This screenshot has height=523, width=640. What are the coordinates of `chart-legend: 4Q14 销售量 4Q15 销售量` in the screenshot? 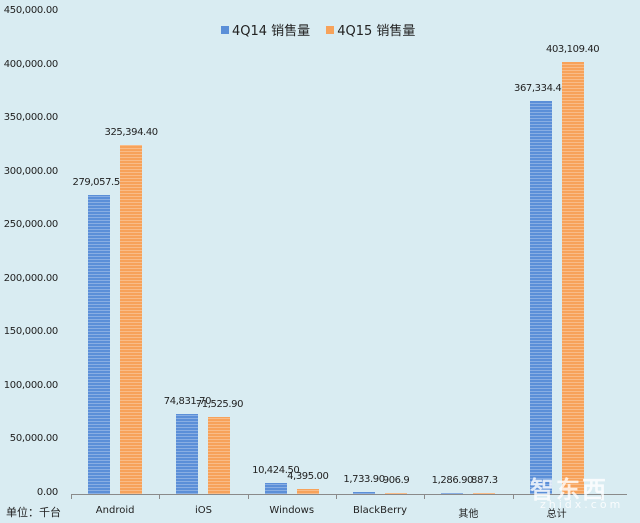 It's located at (318, 29).